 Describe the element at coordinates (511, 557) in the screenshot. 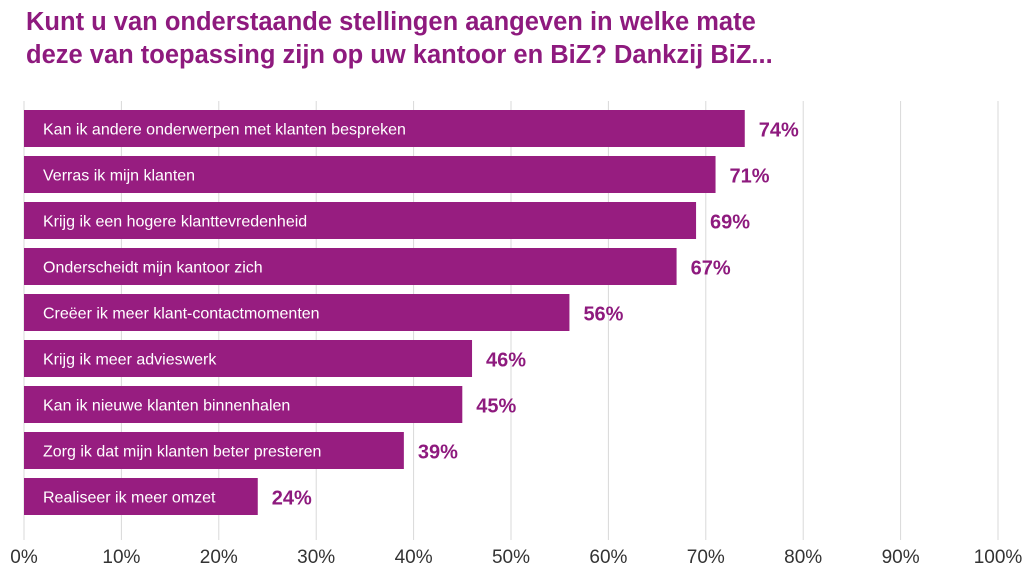

I see `x-tick-label: 50%` at that location.